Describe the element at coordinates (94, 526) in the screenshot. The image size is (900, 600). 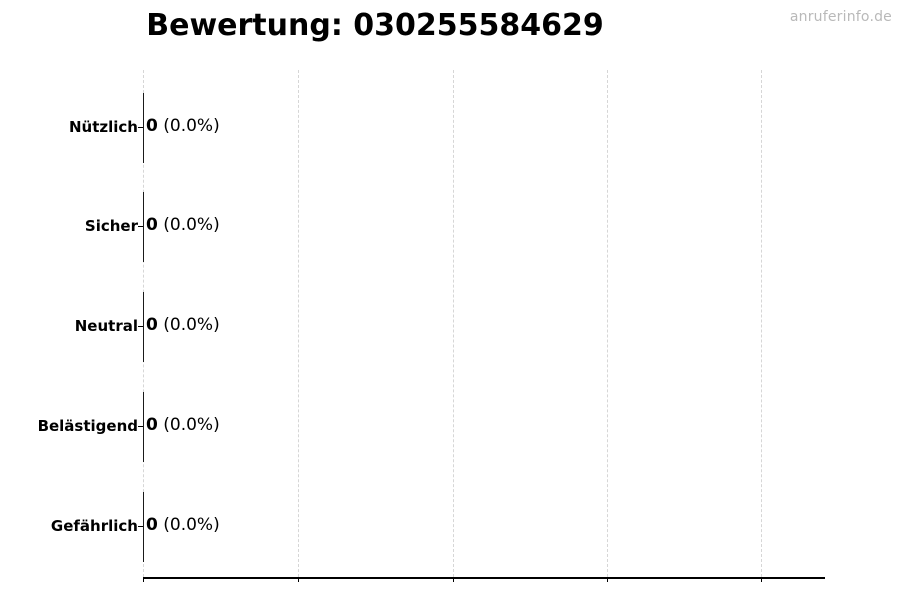
I see `y-axis-label-gefaehrlich: Gefährlich` at that location.